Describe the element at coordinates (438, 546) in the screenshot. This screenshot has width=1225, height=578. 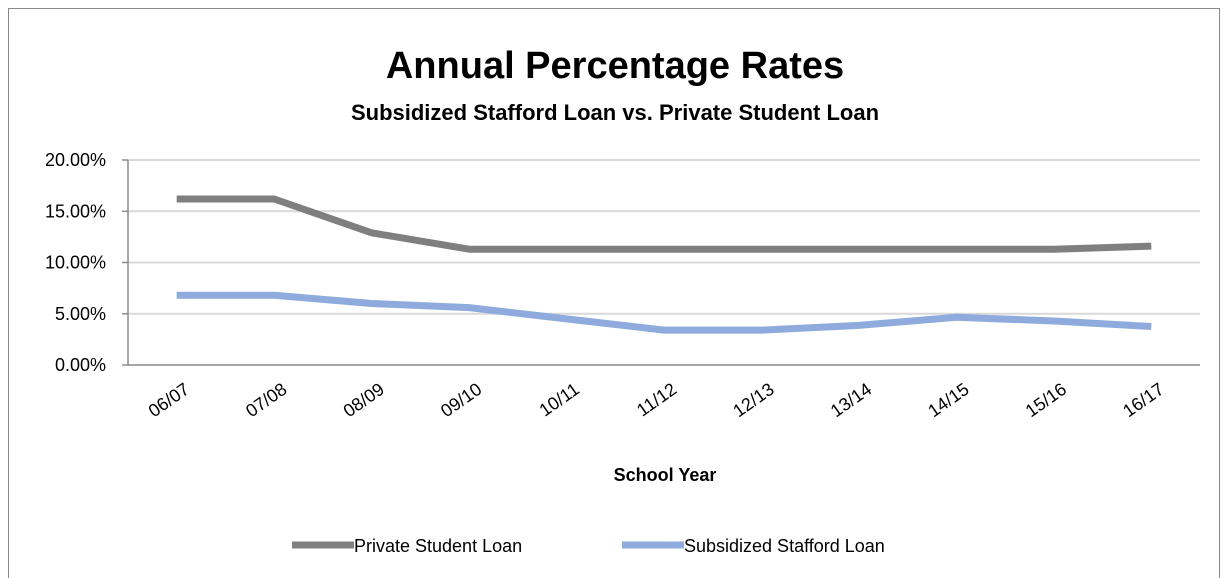
I see `legend-label-0: Private Student Loan` at that location.